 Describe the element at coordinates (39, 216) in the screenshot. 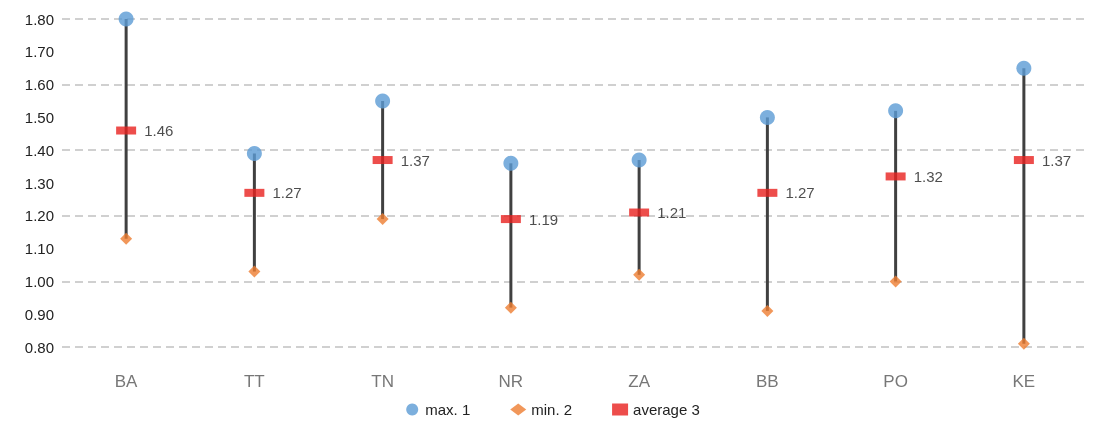

I see `y-tick-label: 1.20` at that location.